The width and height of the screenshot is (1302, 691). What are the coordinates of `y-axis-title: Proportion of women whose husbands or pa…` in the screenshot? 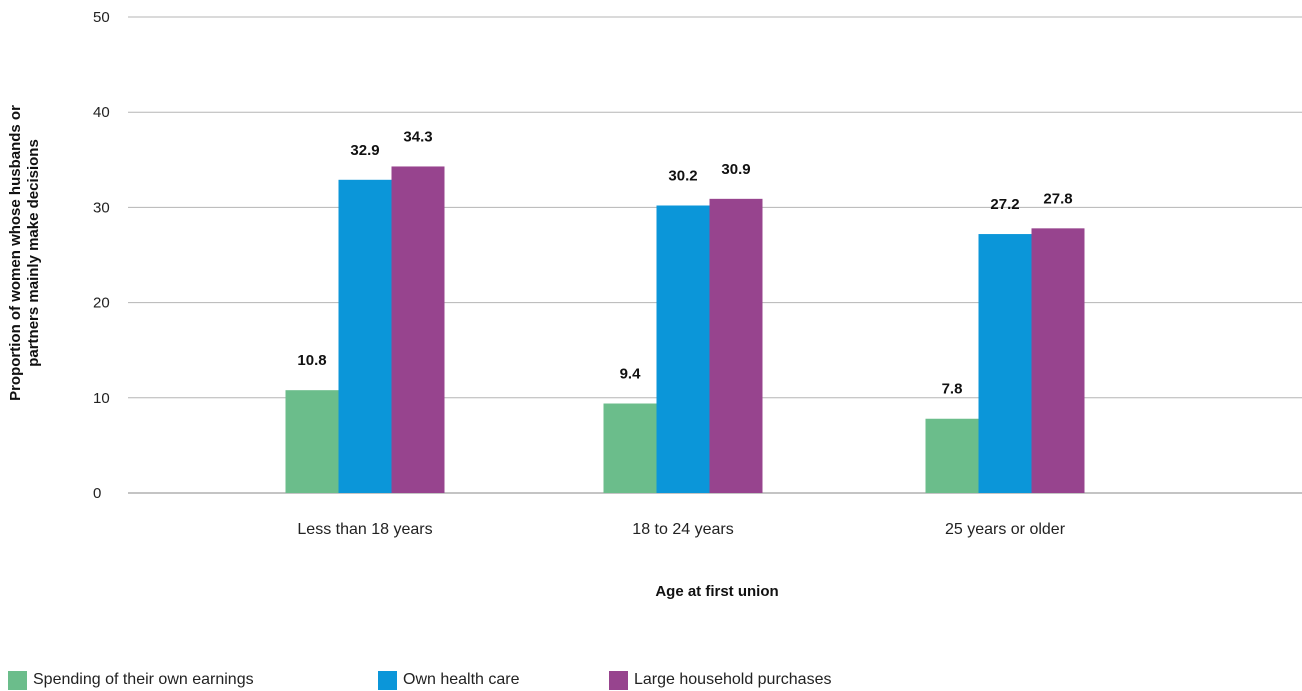 It's located at (24, 253).